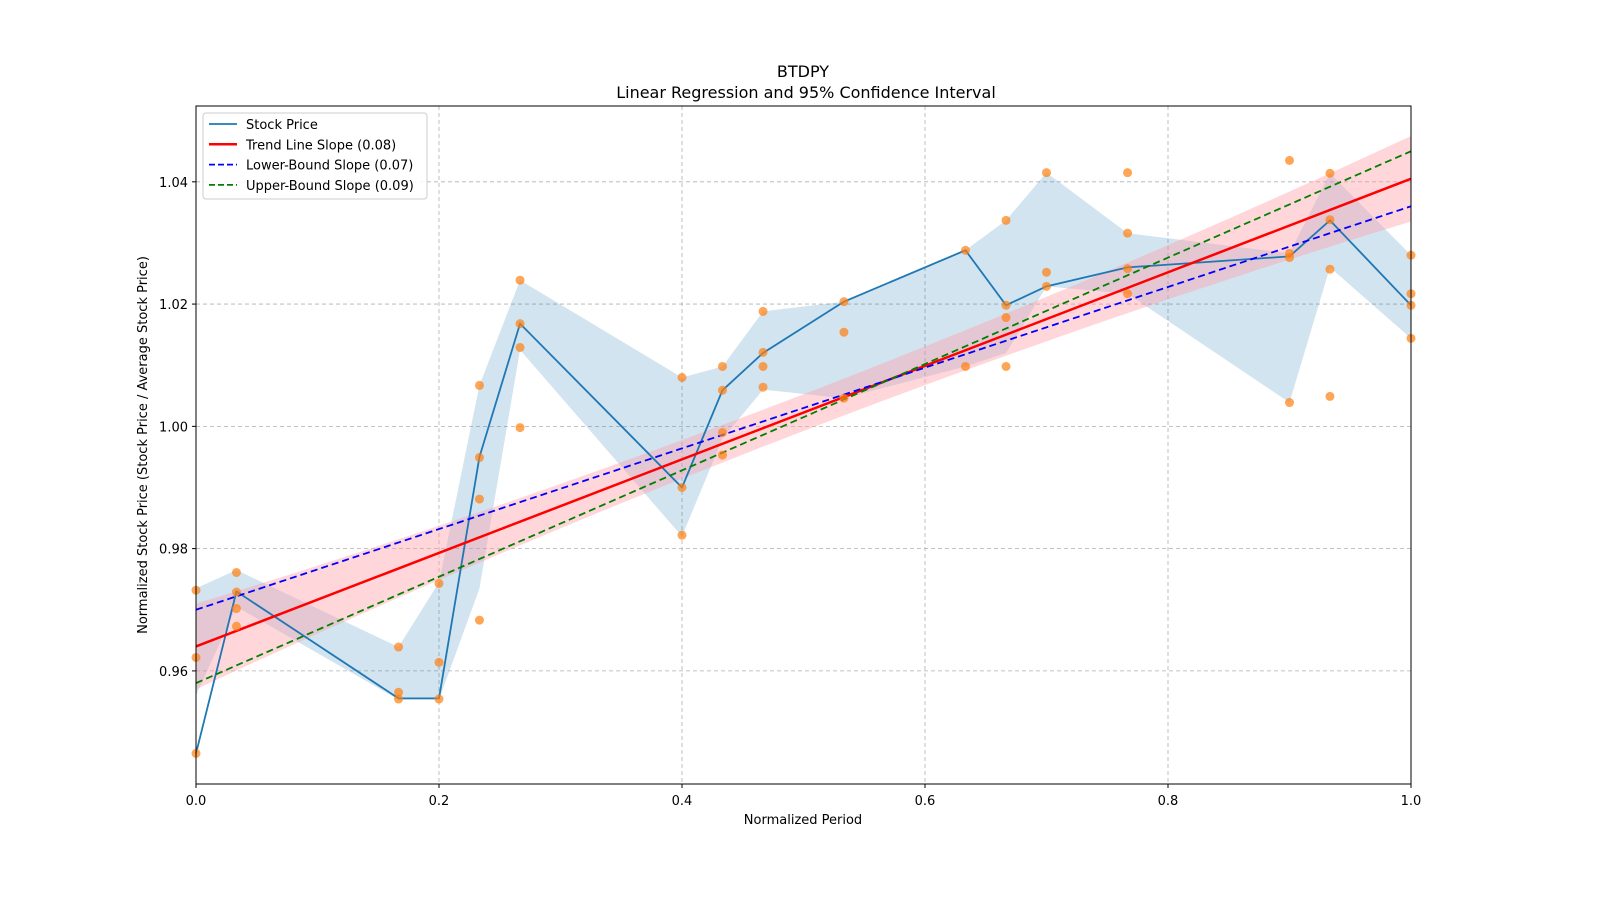 The height and width of the screenshot is (904, 1600). Describe the element at coordinates (1411, 801) in the screenshot. I see `x-tick-label: 1.0` at that location.